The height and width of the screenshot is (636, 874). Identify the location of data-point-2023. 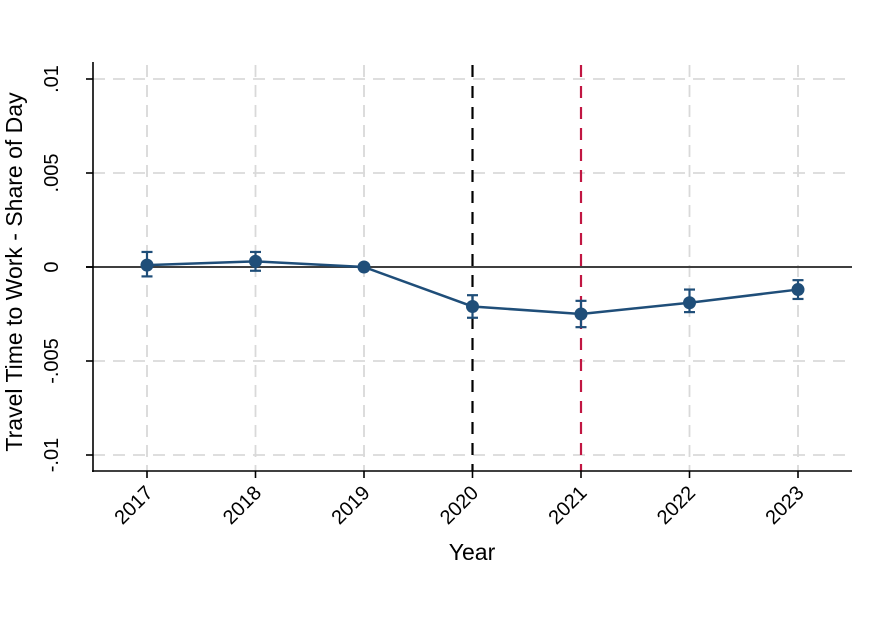
(798, 290).